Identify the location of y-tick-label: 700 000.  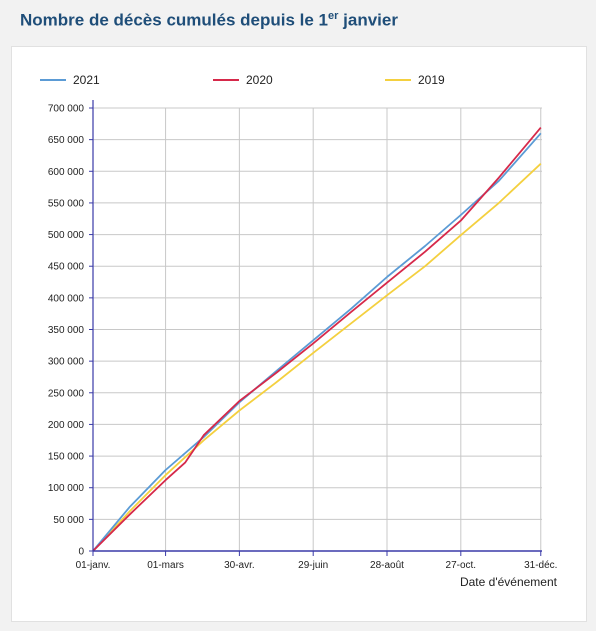
(66, 109).